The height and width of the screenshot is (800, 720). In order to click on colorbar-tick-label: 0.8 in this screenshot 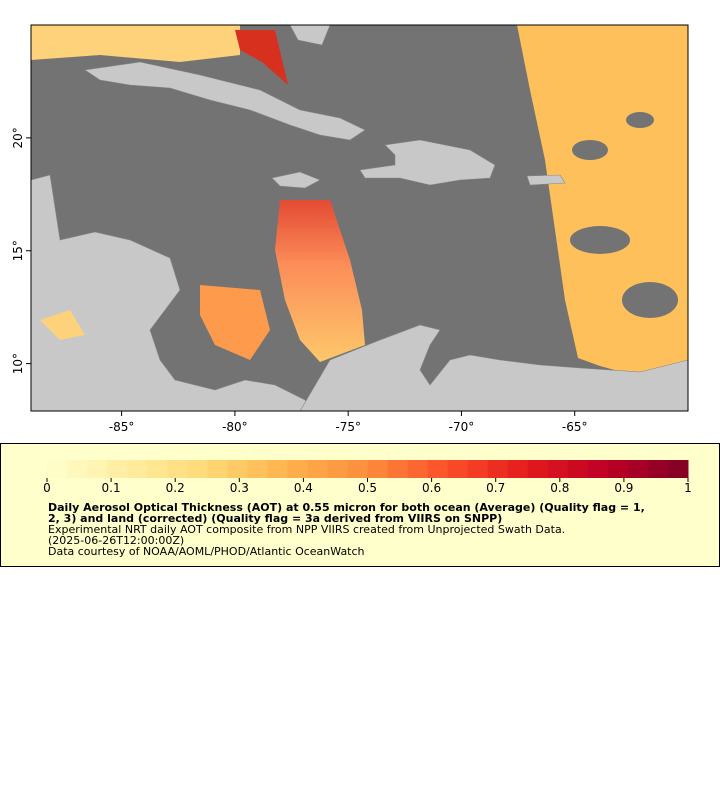, I will do `click(559, 488)`.